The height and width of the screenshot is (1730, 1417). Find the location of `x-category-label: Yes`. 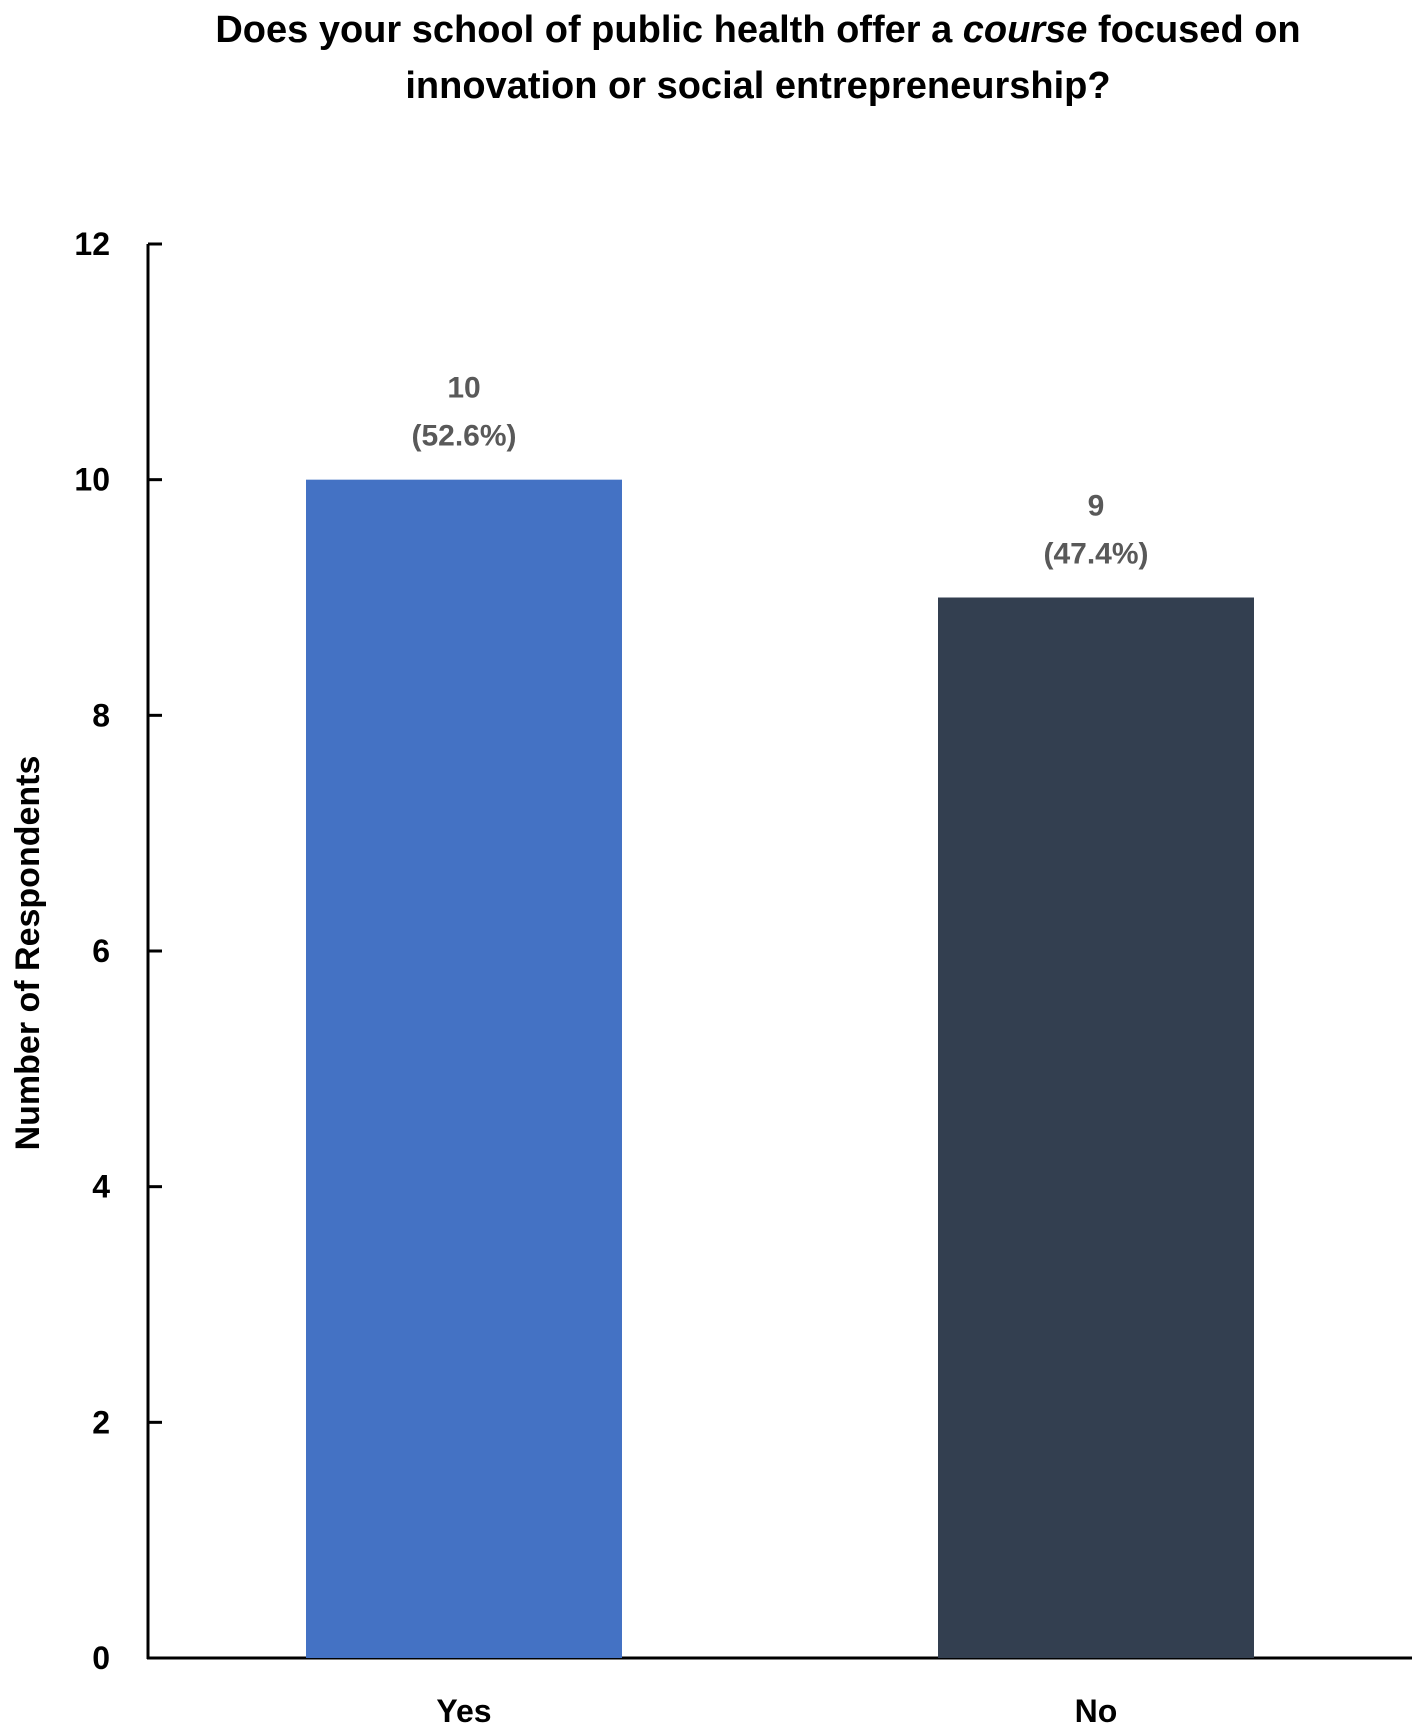

x-category-label: Yes is located at coordinates (463, 1711).